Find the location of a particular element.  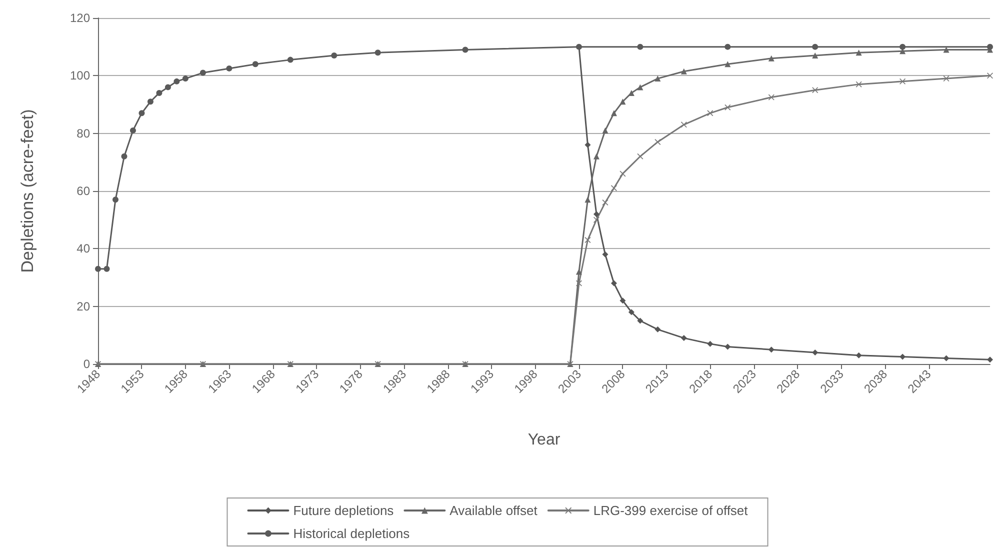

y-tick-label: 0 is located at coordinates (86, 364).